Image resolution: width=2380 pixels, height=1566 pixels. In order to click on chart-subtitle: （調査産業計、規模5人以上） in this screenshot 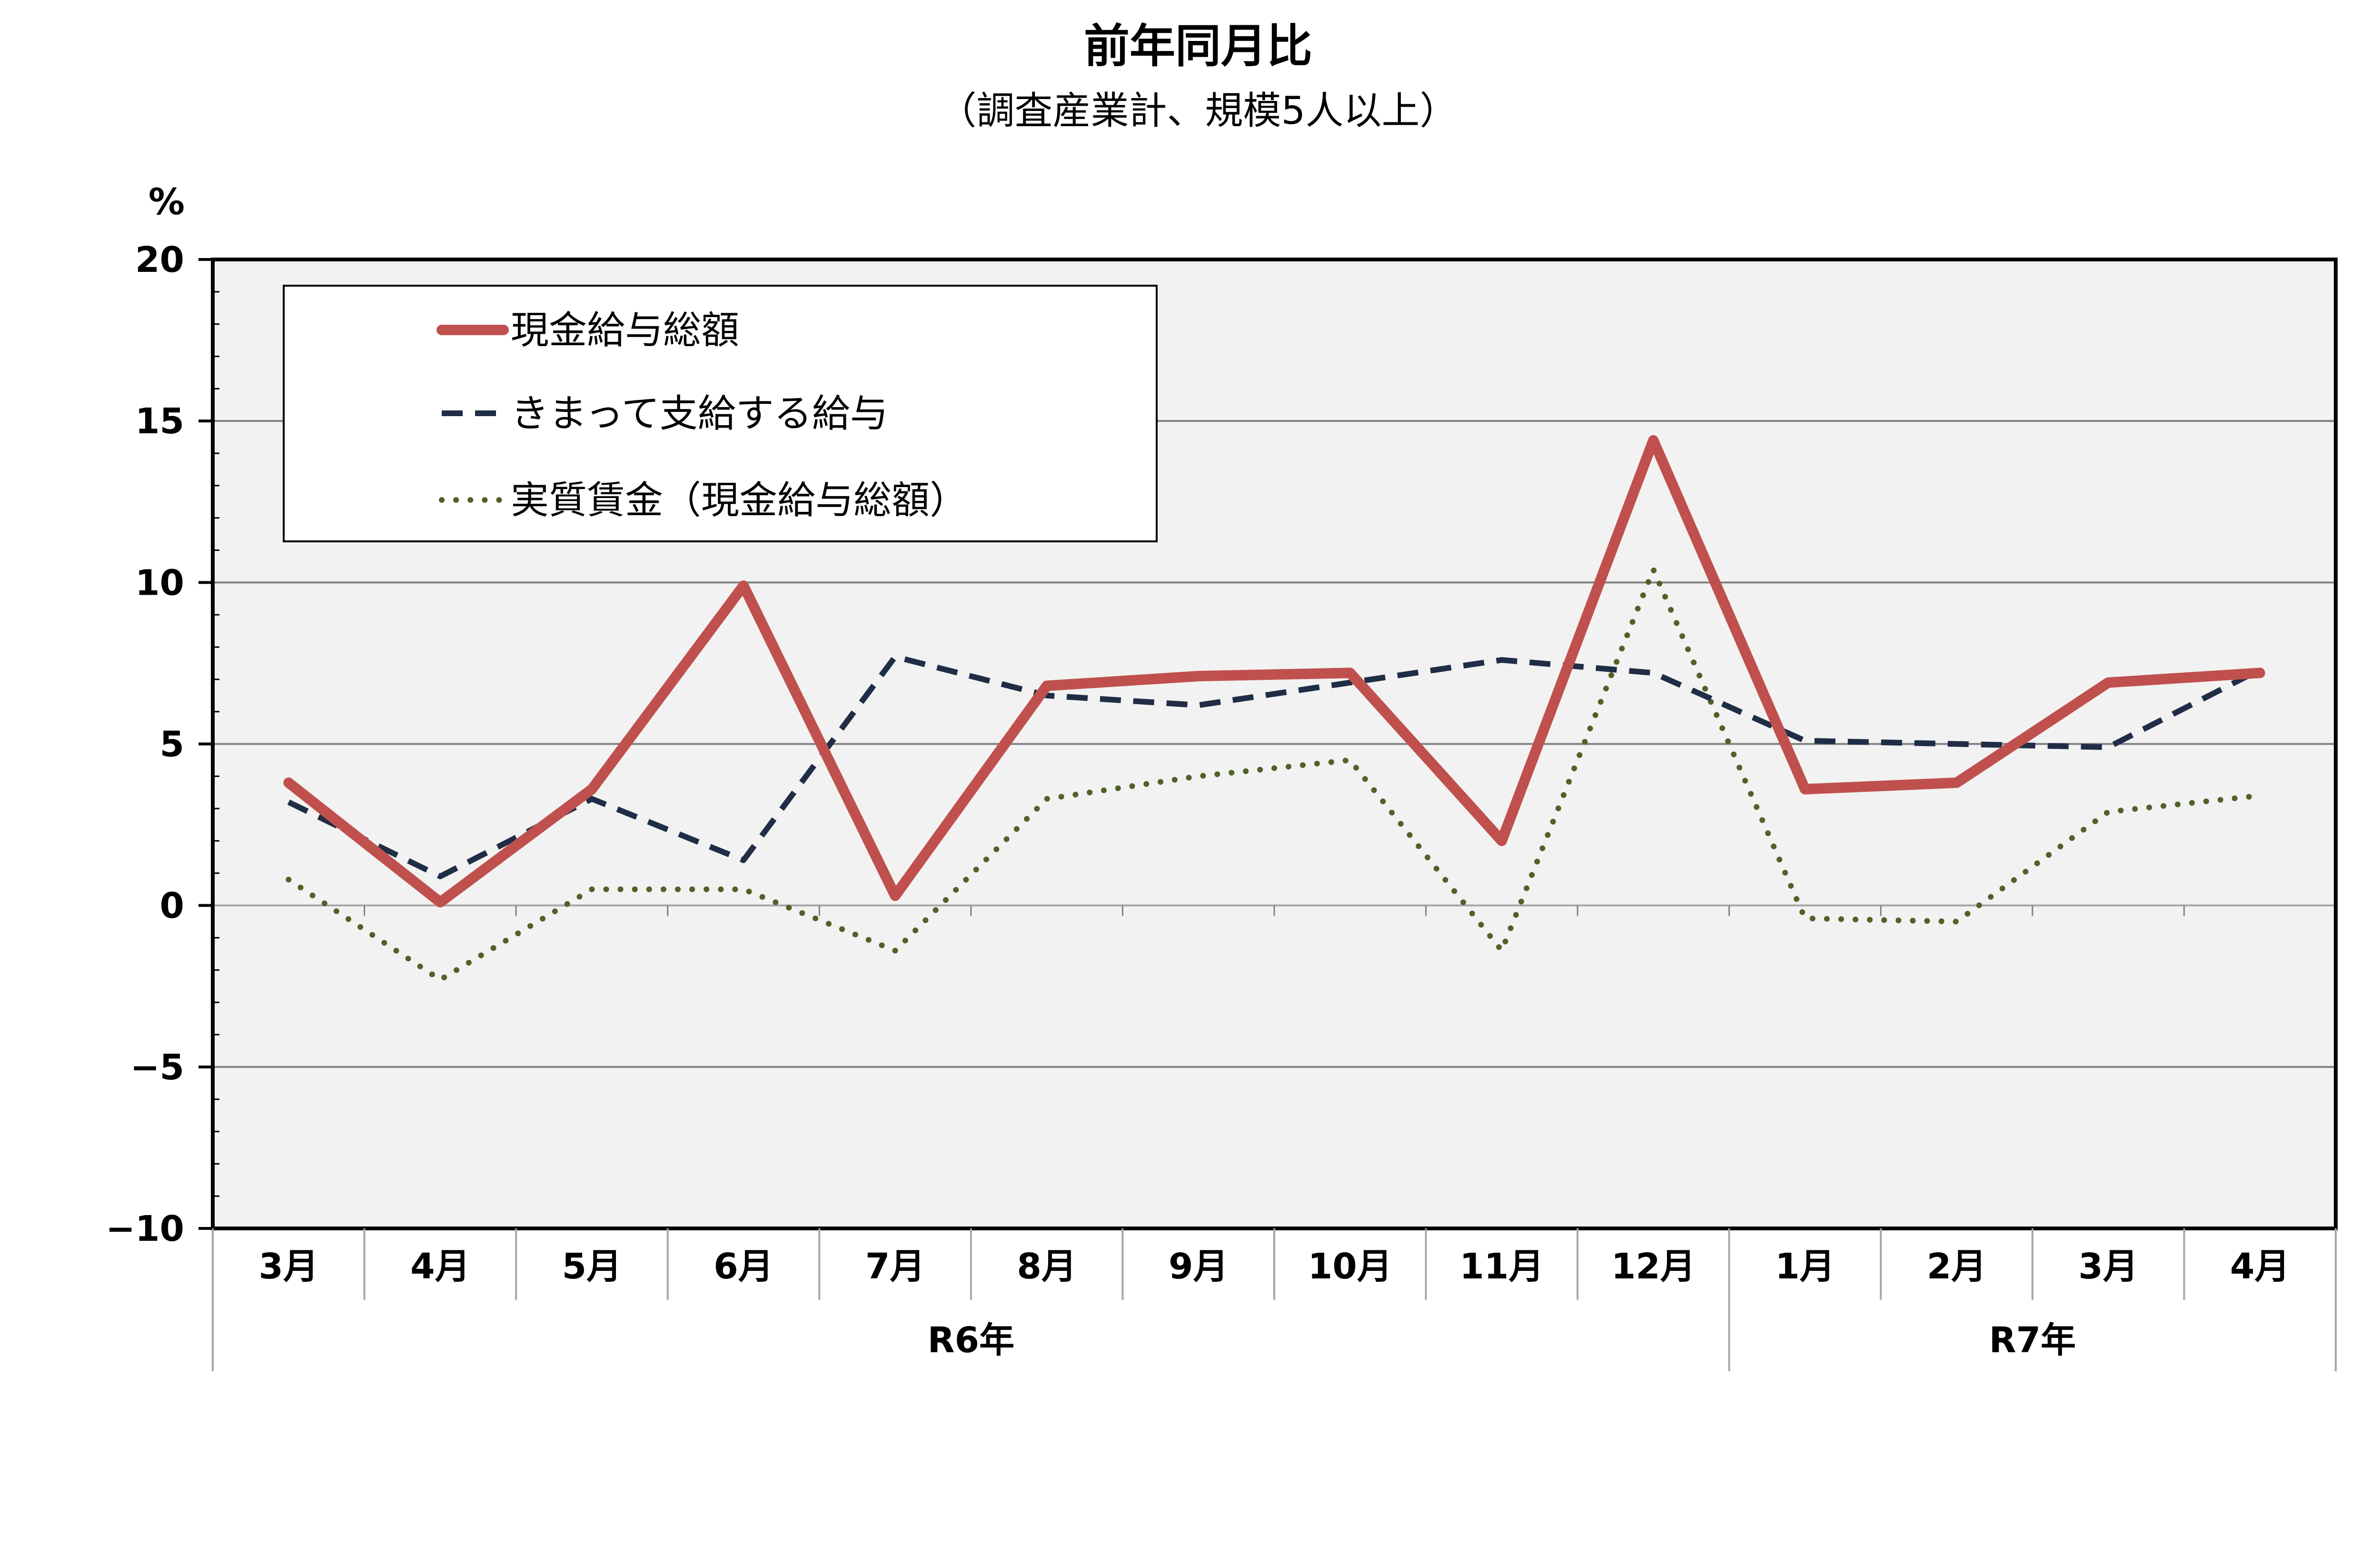, I will do `click(1198, 111)`.